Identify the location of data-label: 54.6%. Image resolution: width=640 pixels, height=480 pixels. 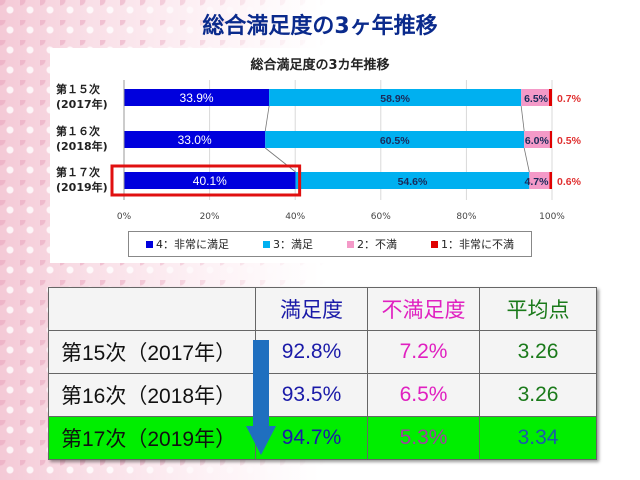
(413, 182).